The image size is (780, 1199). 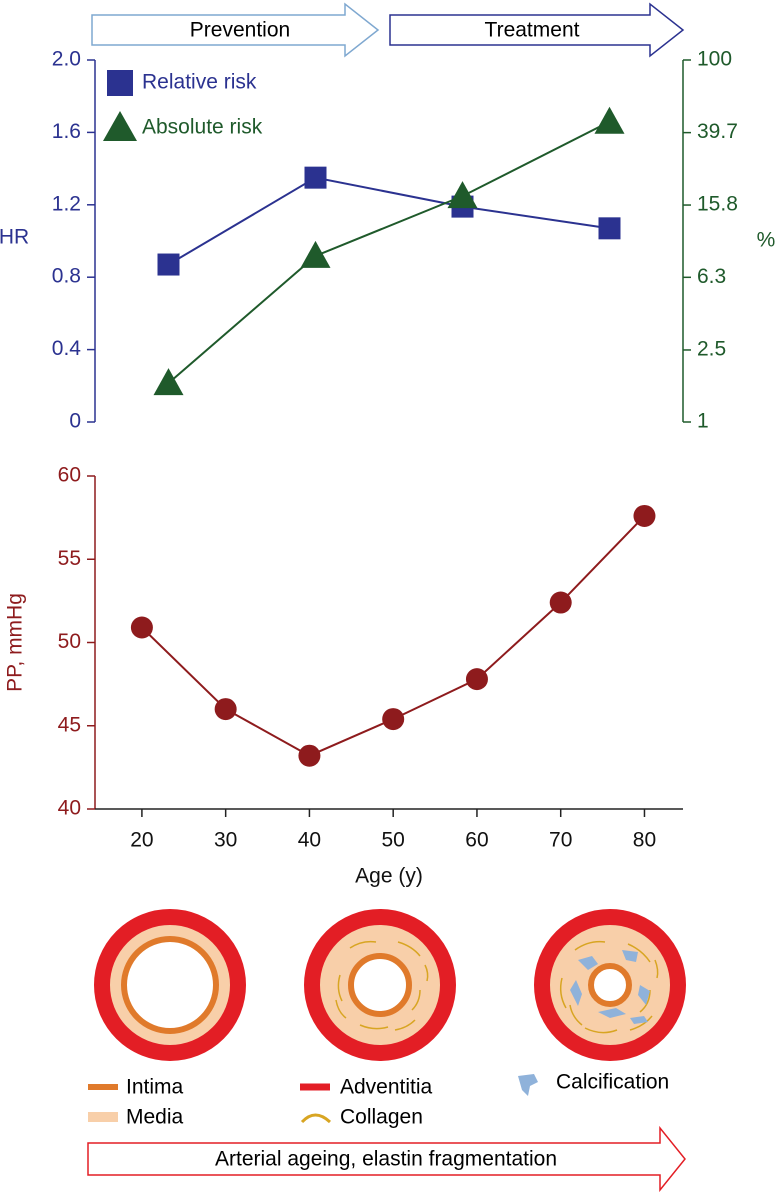 What do you see at coordinates (67, 348) in the screenshot?
I see `y-tick-label: 0.4` at bounding box center [67, 348].